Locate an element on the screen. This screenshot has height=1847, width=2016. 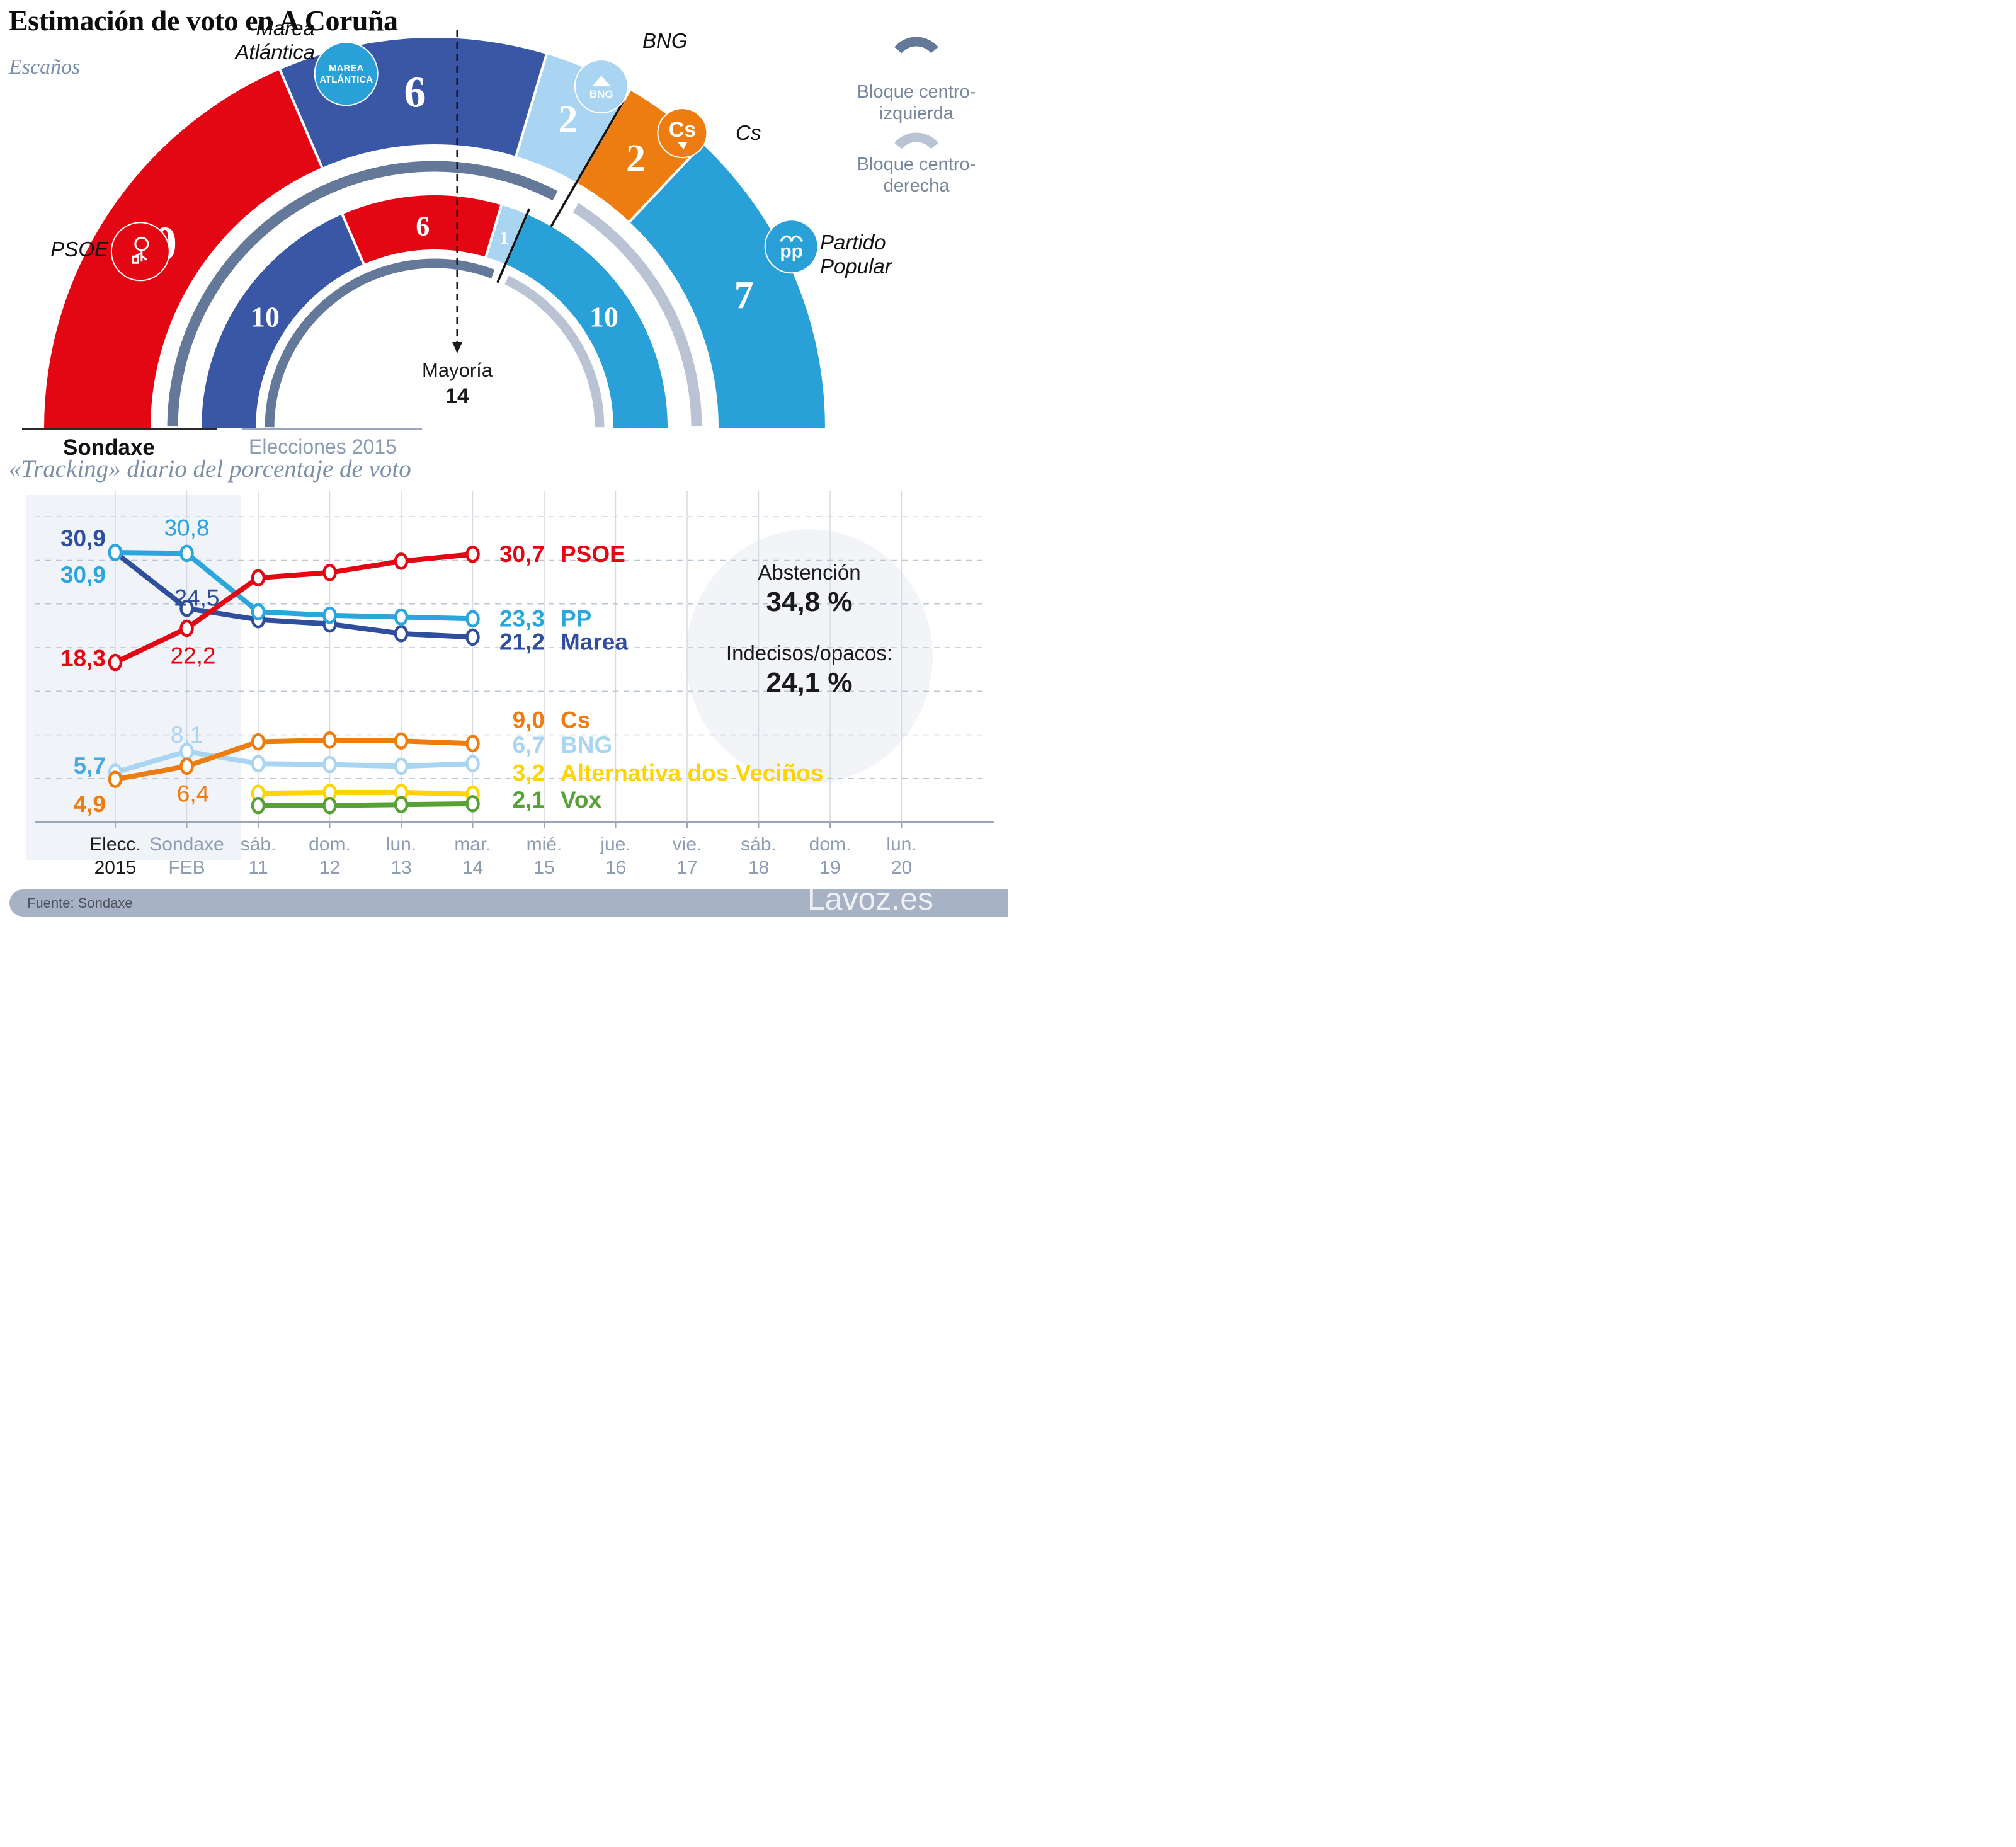
cs-logo-badge: Cs is located at coordinates (682, 133).